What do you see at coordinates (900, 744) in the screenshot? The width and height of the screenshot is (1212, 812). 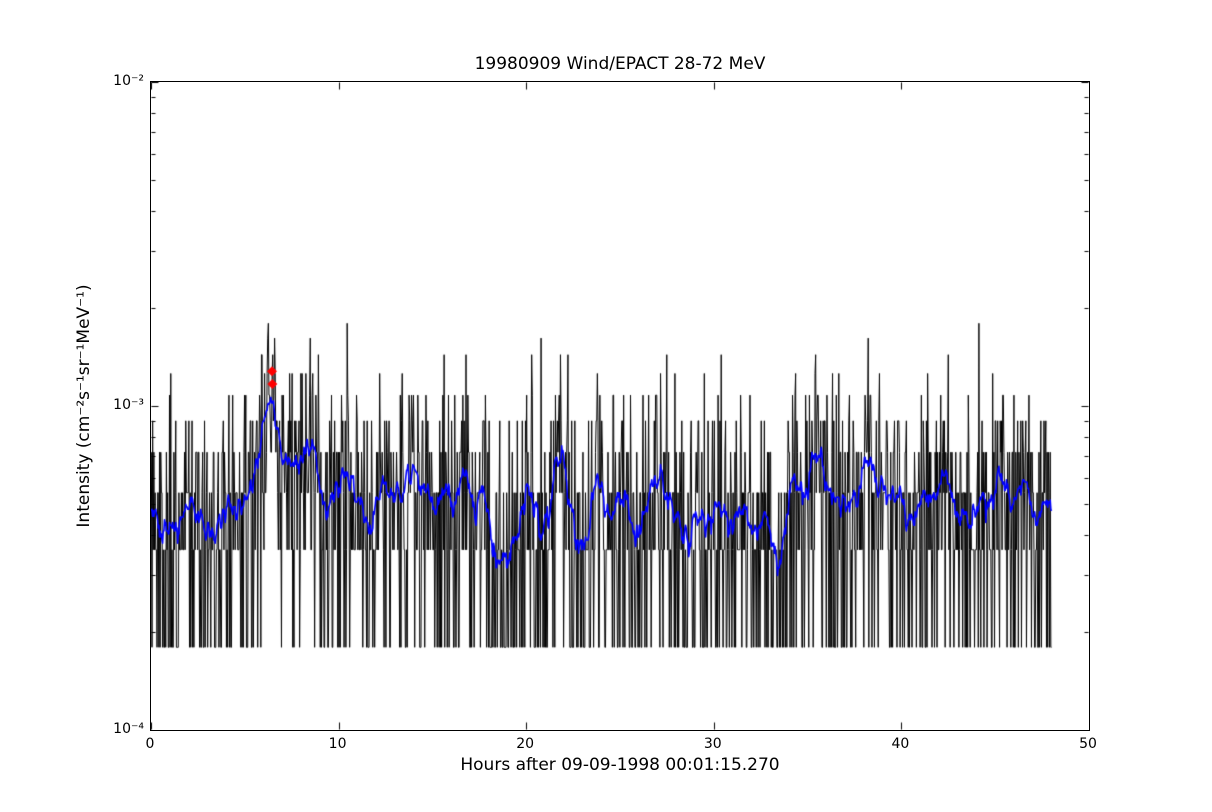 I see `x-tick-label: 40` at bounding box center [900, 744].